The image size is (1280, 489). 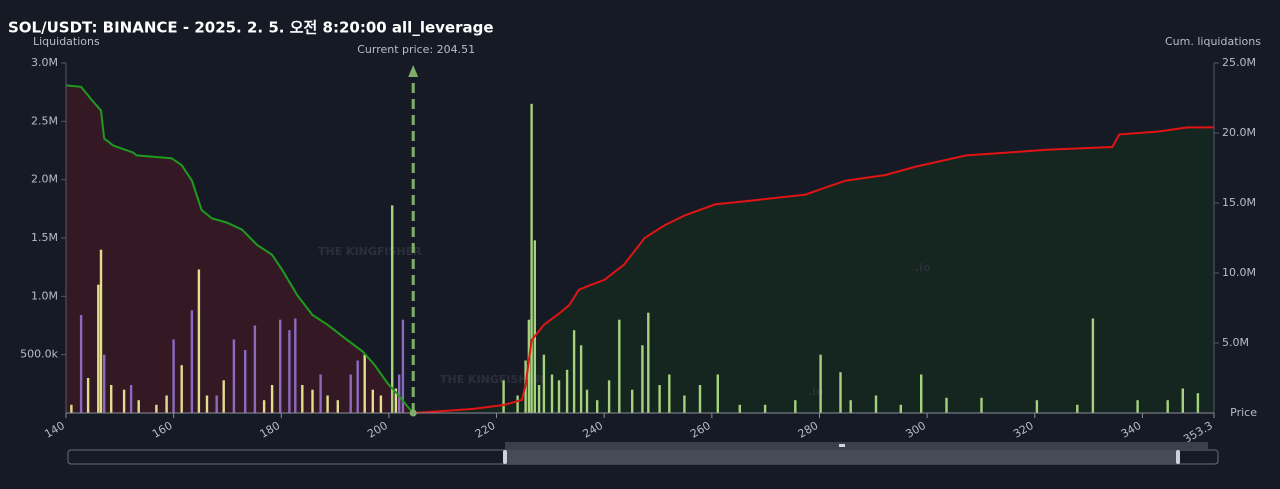 What do you see at coordinates (841, 457) in the screenshot?
I see `scrollbar-thumb` at bounding box center [841, 457].